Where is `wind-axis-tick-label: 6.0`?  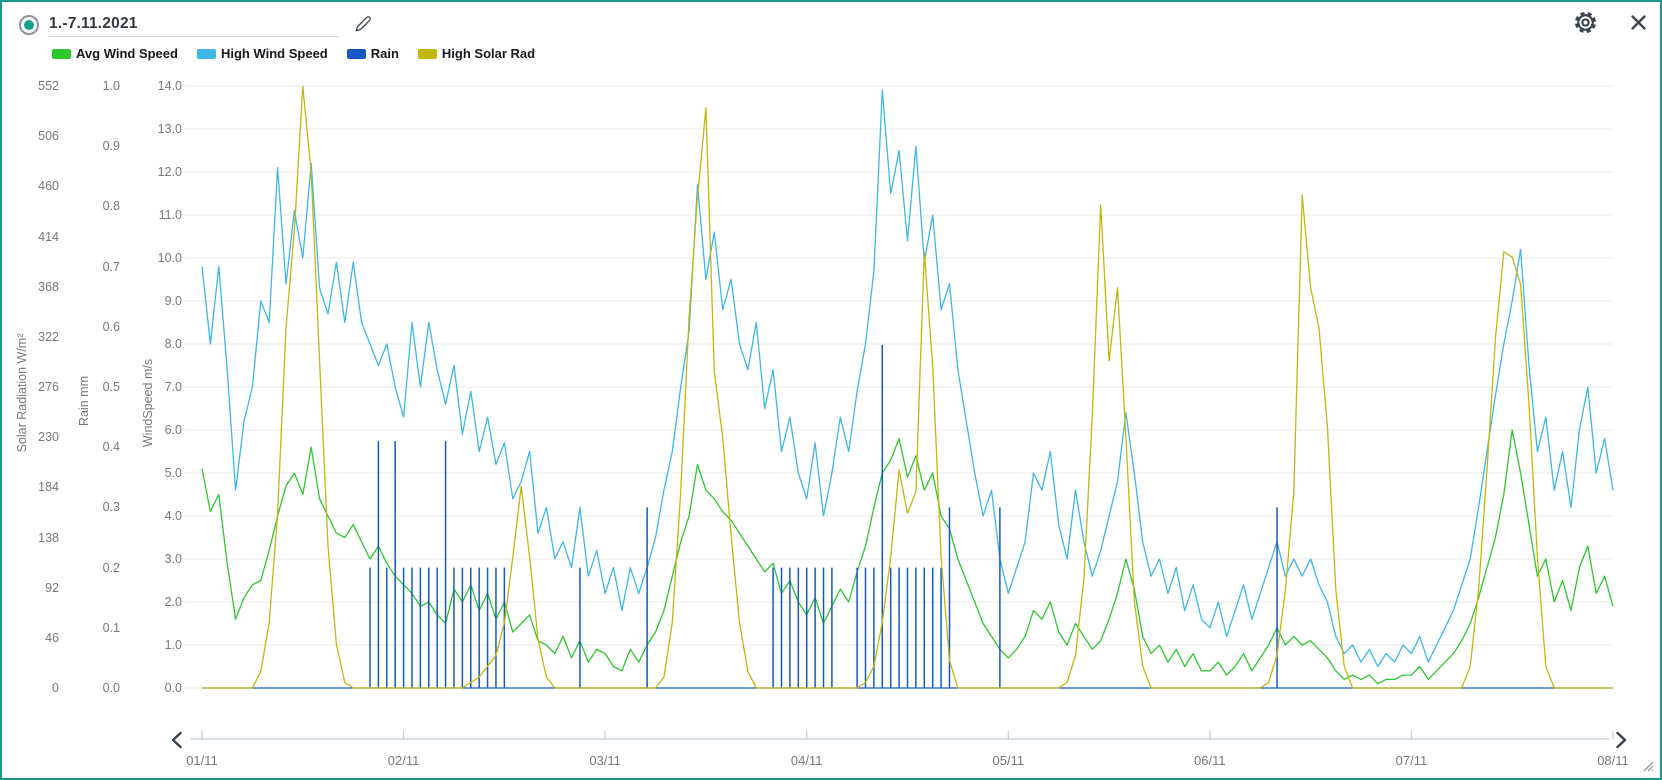 wind-axis-tick-label: 6.0 is located at coordinates (173, 430).